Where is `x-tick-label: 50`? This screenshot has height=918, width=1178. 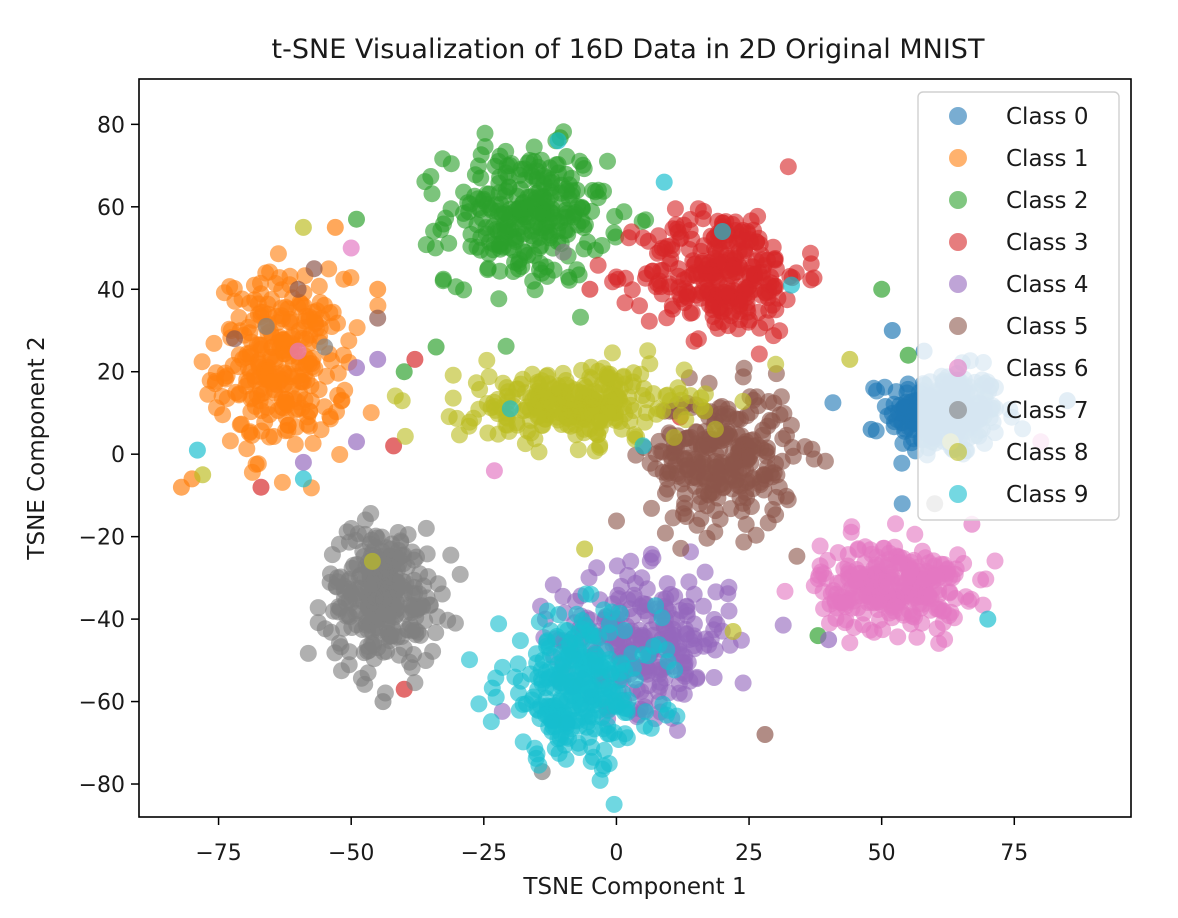
x-tick-label: 50 is located at coordinates (882, 853).